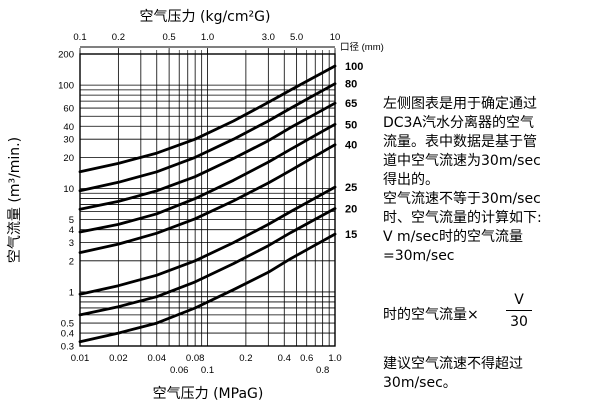  I want to click on x-tick-label: 0.08, so click(195, 358).